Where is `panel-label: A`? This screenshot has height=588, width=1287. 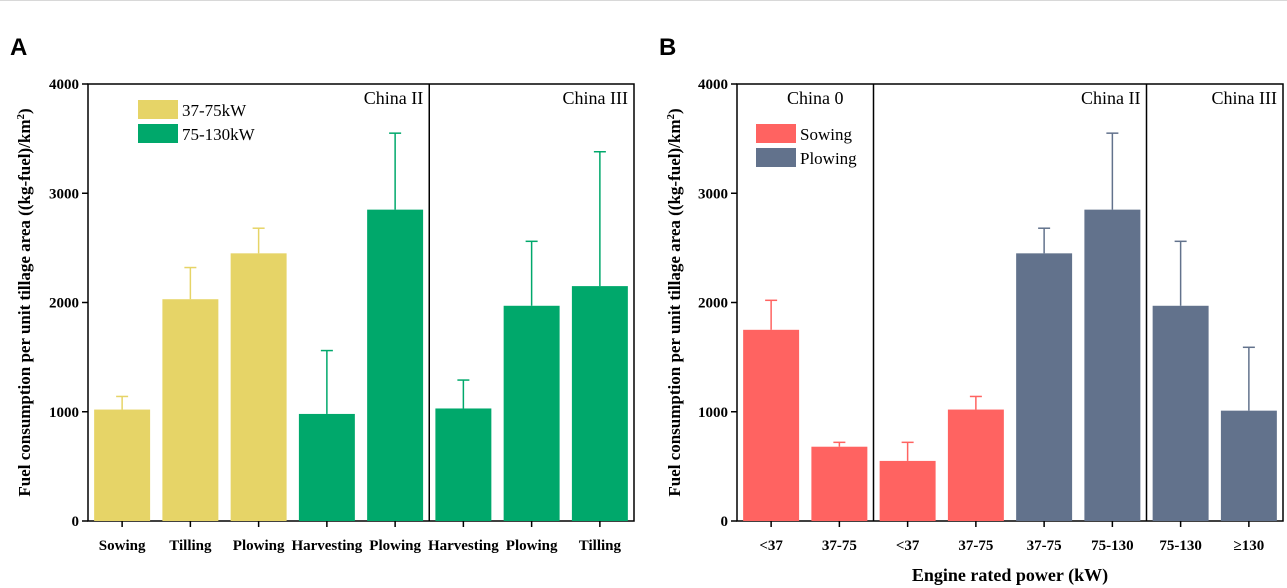
panel-label: A is located at coordinates (18, 47).